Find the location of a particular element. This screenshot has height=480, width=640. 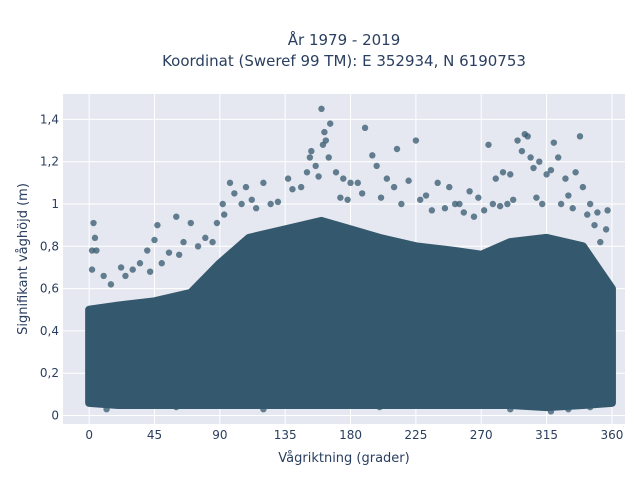

y-tick-label: 1 is located at coordinates (55, 204).